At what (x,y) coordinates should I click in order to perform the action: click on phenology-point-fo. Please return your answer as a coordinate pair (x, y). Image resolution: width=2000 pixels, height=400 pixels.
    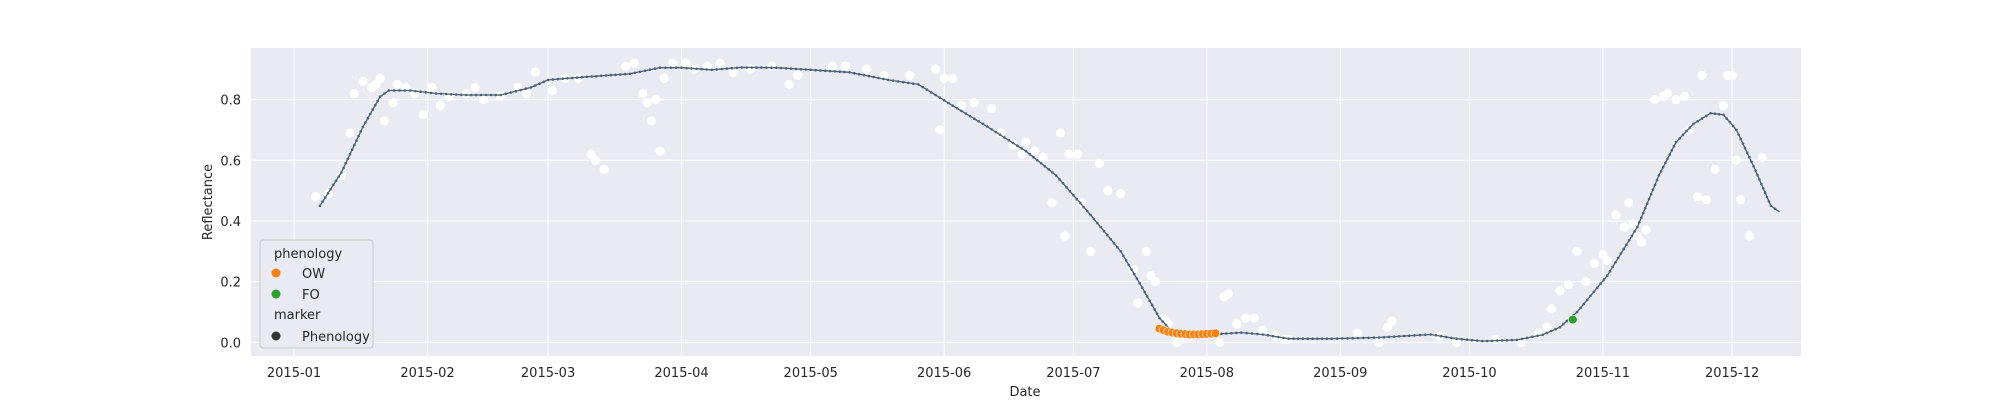
    Looking at the image, I should click on (1573, 319).